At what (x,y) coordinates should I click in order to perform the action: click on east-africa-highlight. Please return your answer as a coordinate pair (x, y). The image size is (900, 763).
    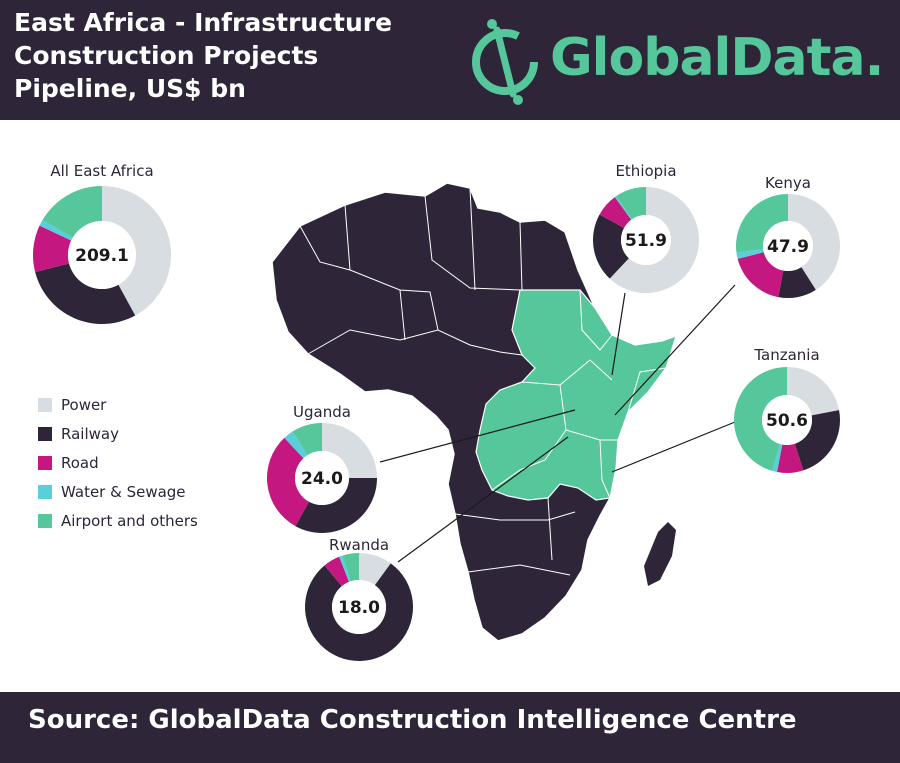
    Looking at the image, I should click on (576, 395).